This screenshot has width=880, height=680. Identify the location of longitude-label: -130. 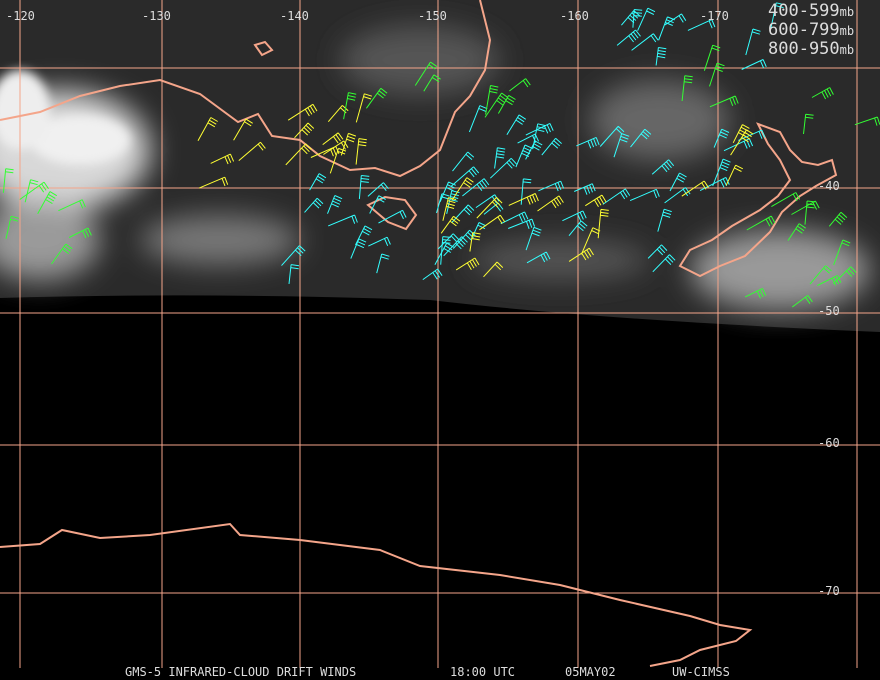
(156, 16).